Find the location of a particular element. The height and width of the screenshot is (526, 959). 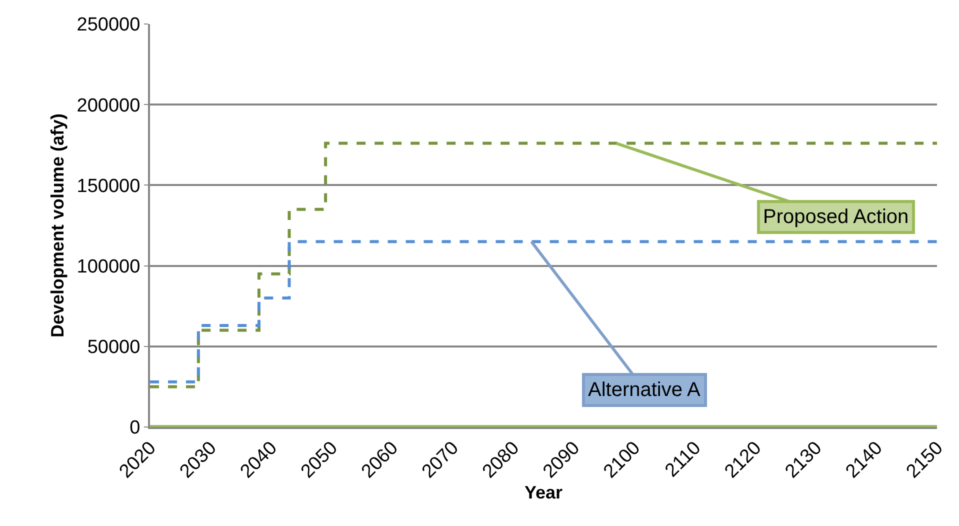

annotation: Proposed Action is located at coordinates (836, 217).